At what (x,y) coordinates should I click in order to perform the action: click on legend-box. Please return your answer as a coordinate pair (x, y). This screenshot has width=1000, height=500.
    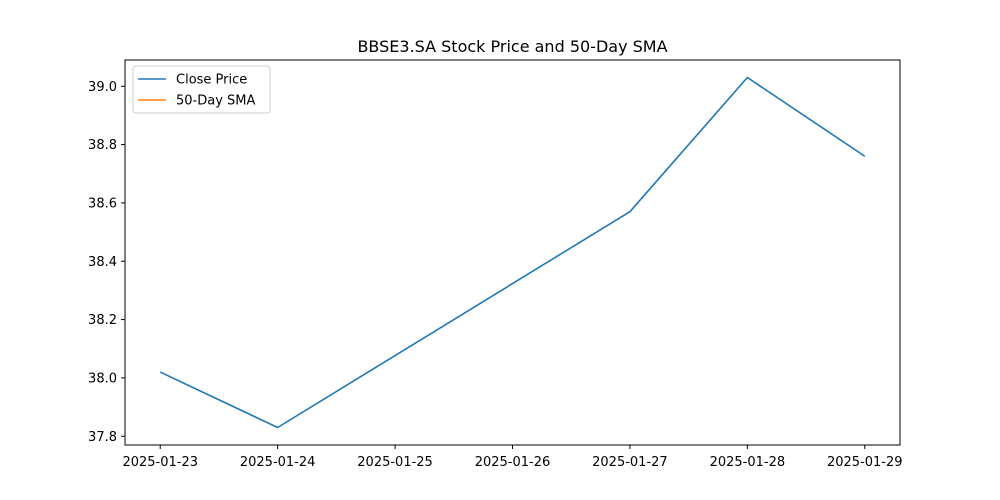
    Looking at the image, I should click on (201, 89).